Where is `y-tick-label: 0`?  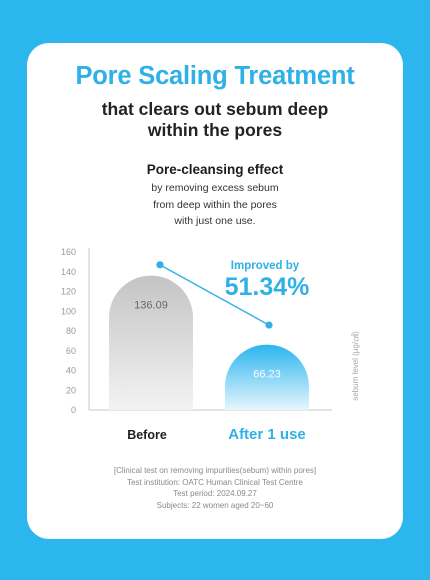
y-tick-label: 0 is located at coordinates (73, 410).